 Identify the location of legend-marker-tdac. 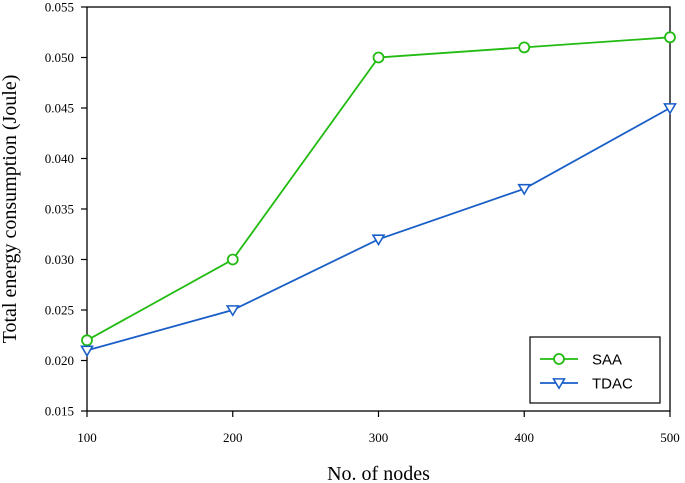
(559, 384).